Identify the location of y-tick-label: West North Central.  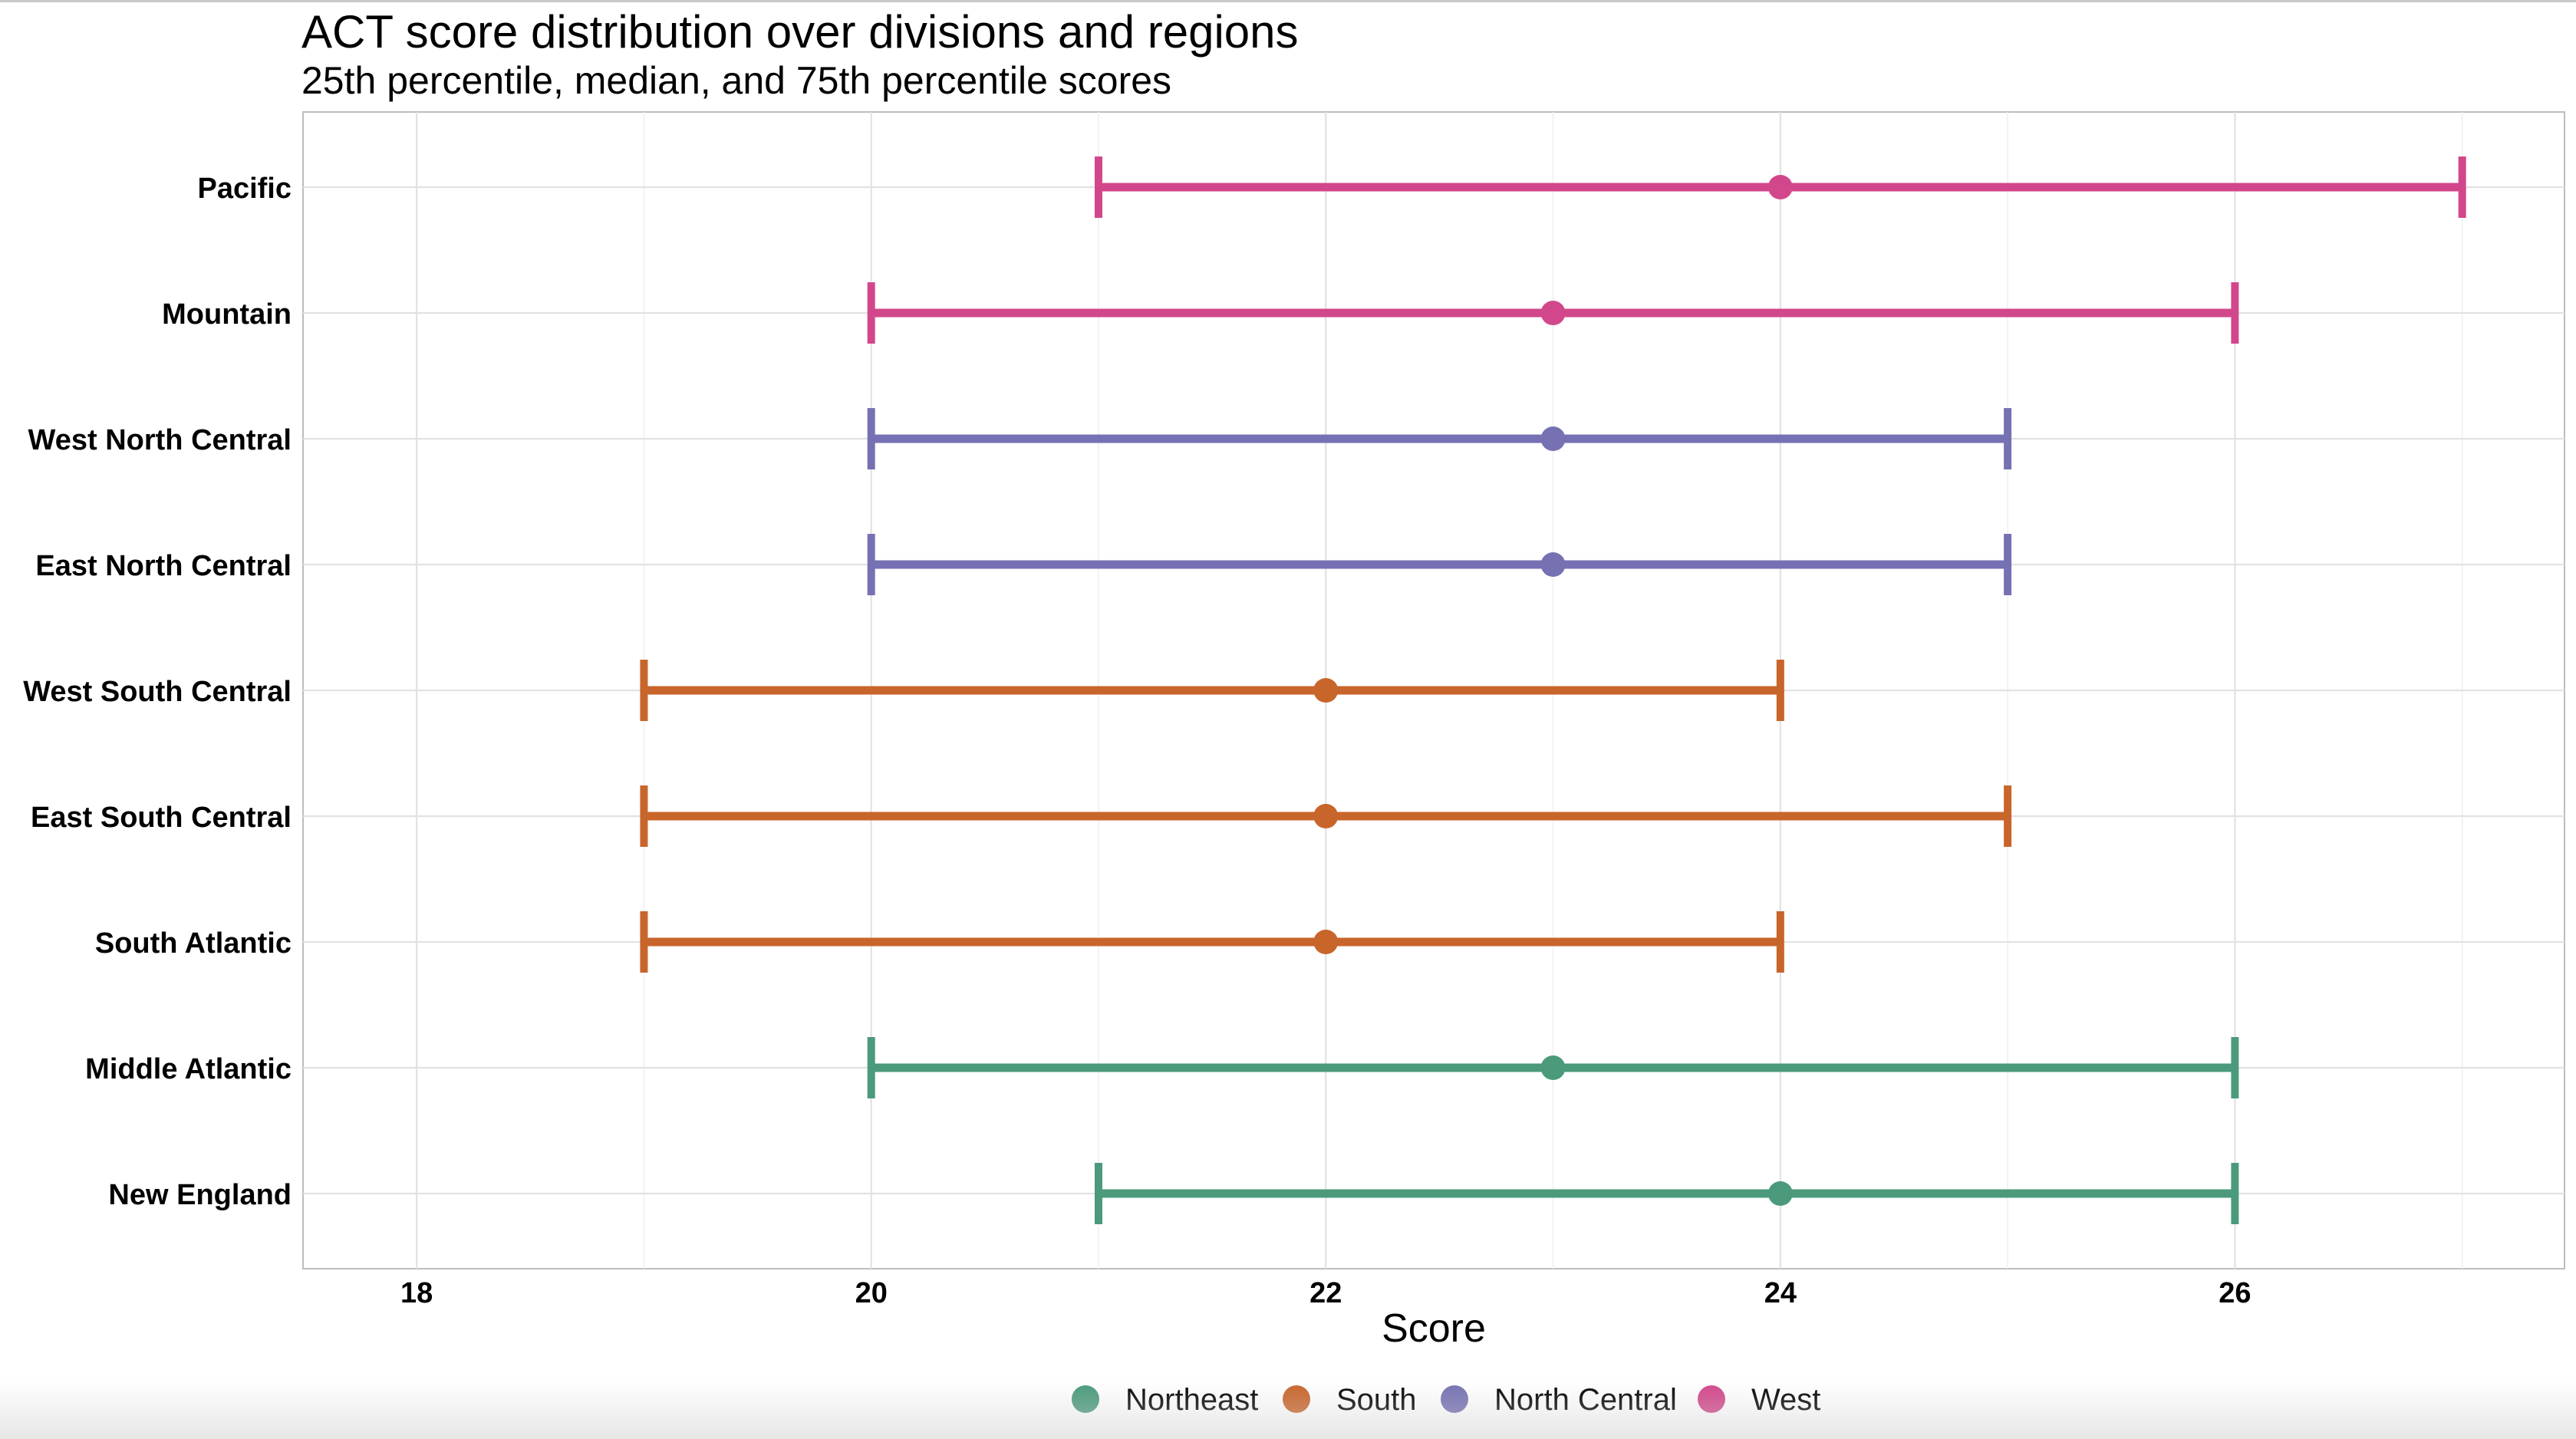
(160, 440).